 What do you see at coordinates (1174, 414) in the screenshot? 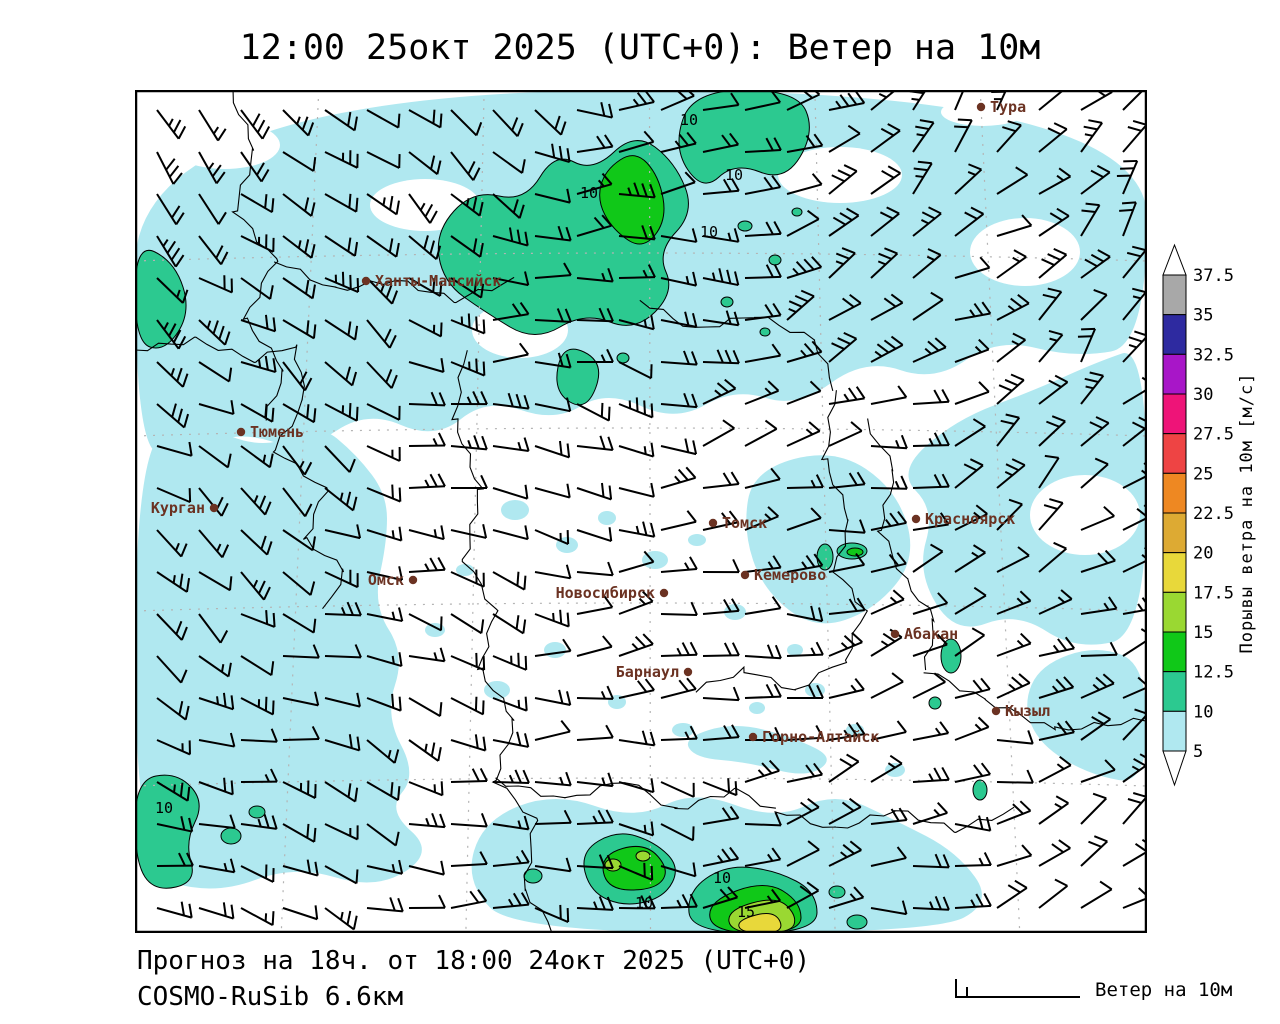
I see `legend-segment` at bounding box center [1174, 414].